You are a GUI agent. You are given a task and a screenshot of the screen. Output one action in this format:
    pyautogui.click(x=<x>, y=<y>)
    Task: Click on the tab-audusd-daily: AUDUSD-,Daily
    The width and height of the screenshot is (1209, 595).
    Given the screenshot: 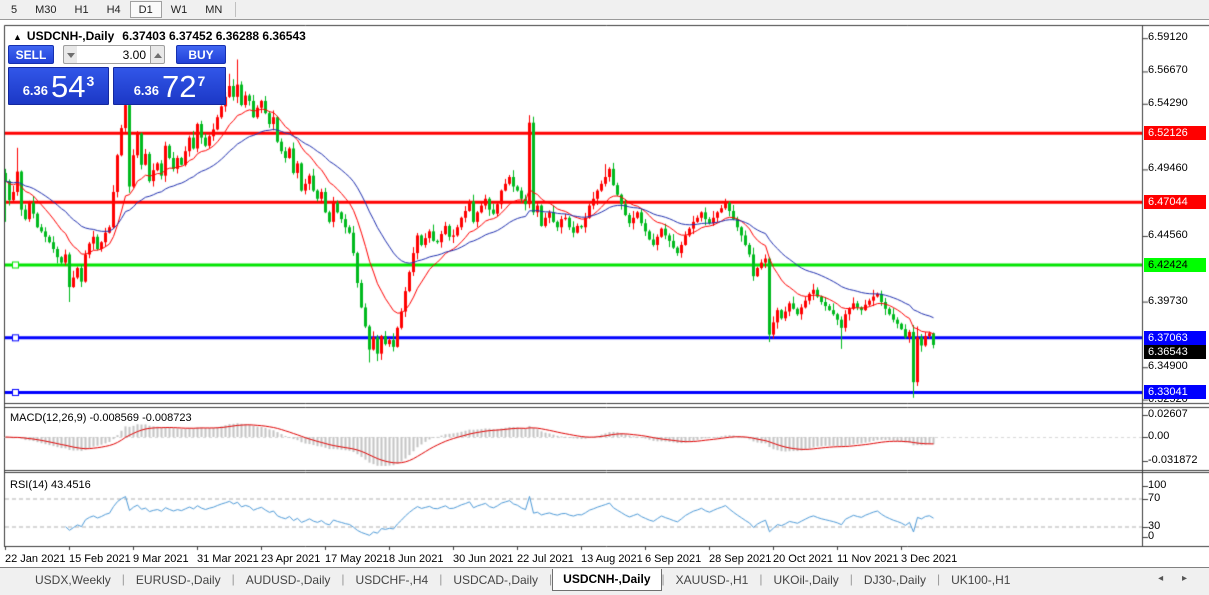 What is the action you would take?
    pyautogui.click(x=288, y=580)
    